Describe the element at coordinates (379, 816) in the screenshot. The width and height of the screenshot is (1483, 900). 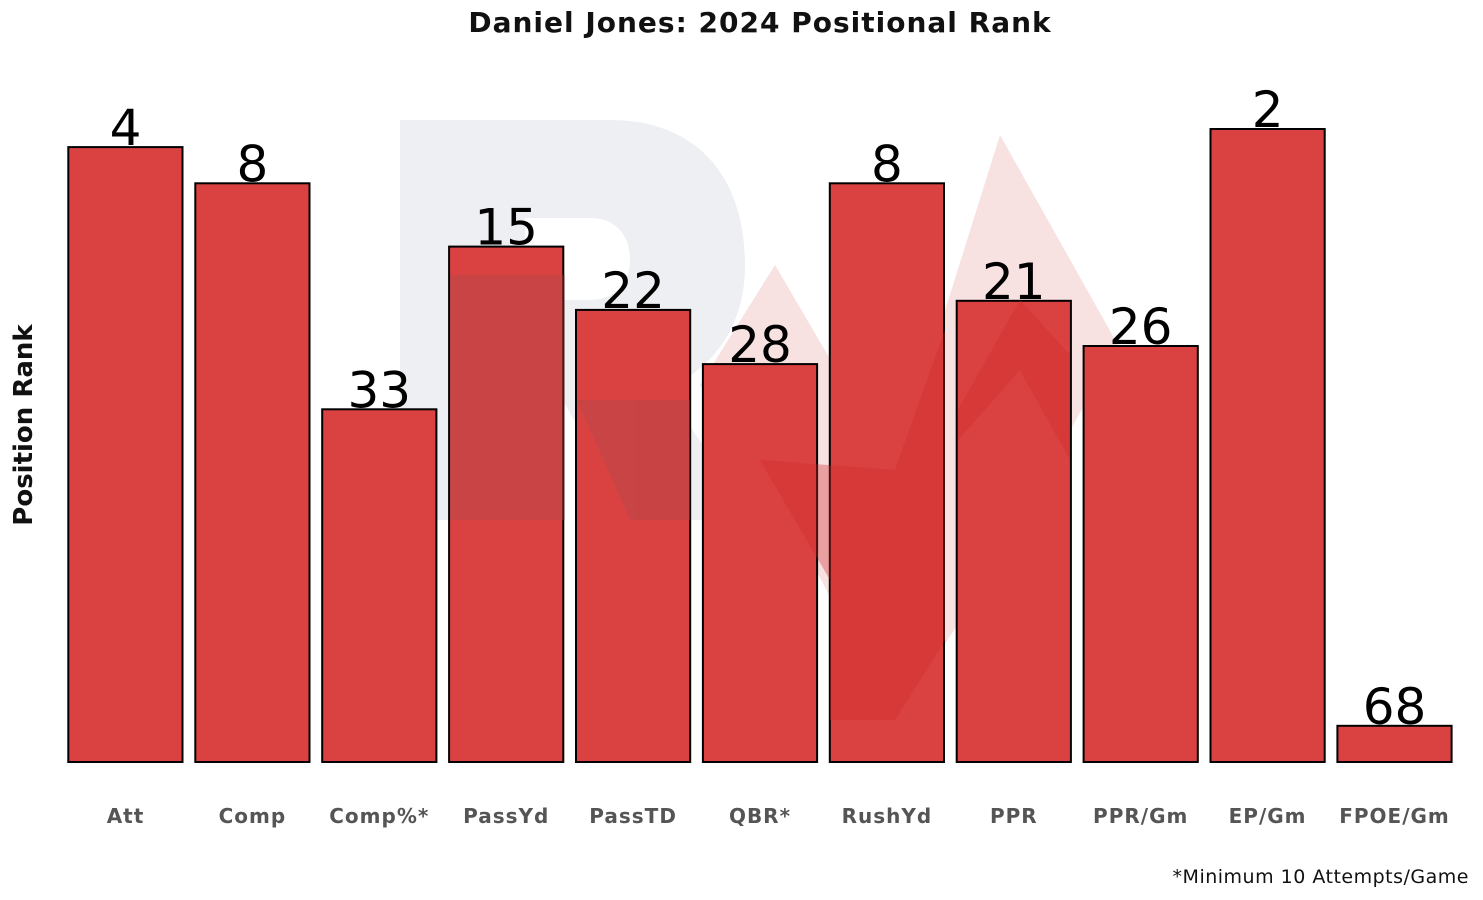
I see `x-tick-label: Comp%*` at that location.